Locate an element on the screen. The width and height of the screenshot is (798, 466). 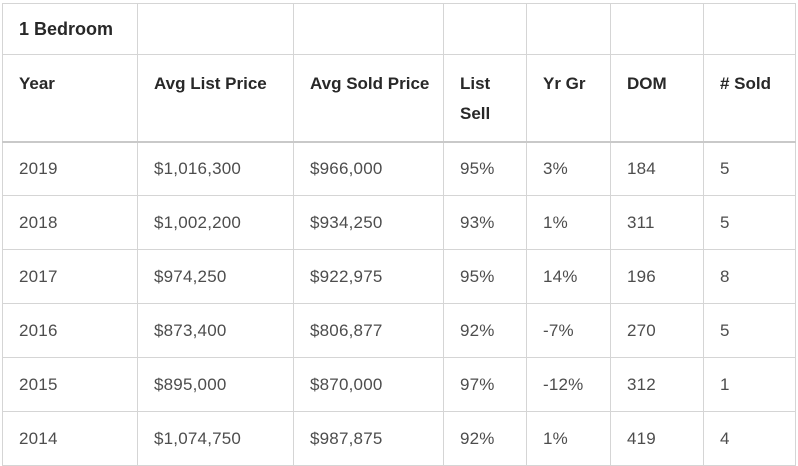
table-row-2019: 2019 $1,016,300 $966,000 95% 3% 184 5 is located at coordinates (399, 168).